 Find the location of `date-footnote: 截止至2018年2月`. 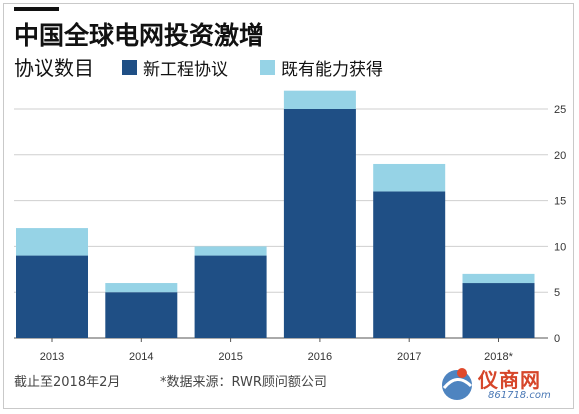

date-footnote: 截止至2018年2月 is located at coordinates (67, 382).